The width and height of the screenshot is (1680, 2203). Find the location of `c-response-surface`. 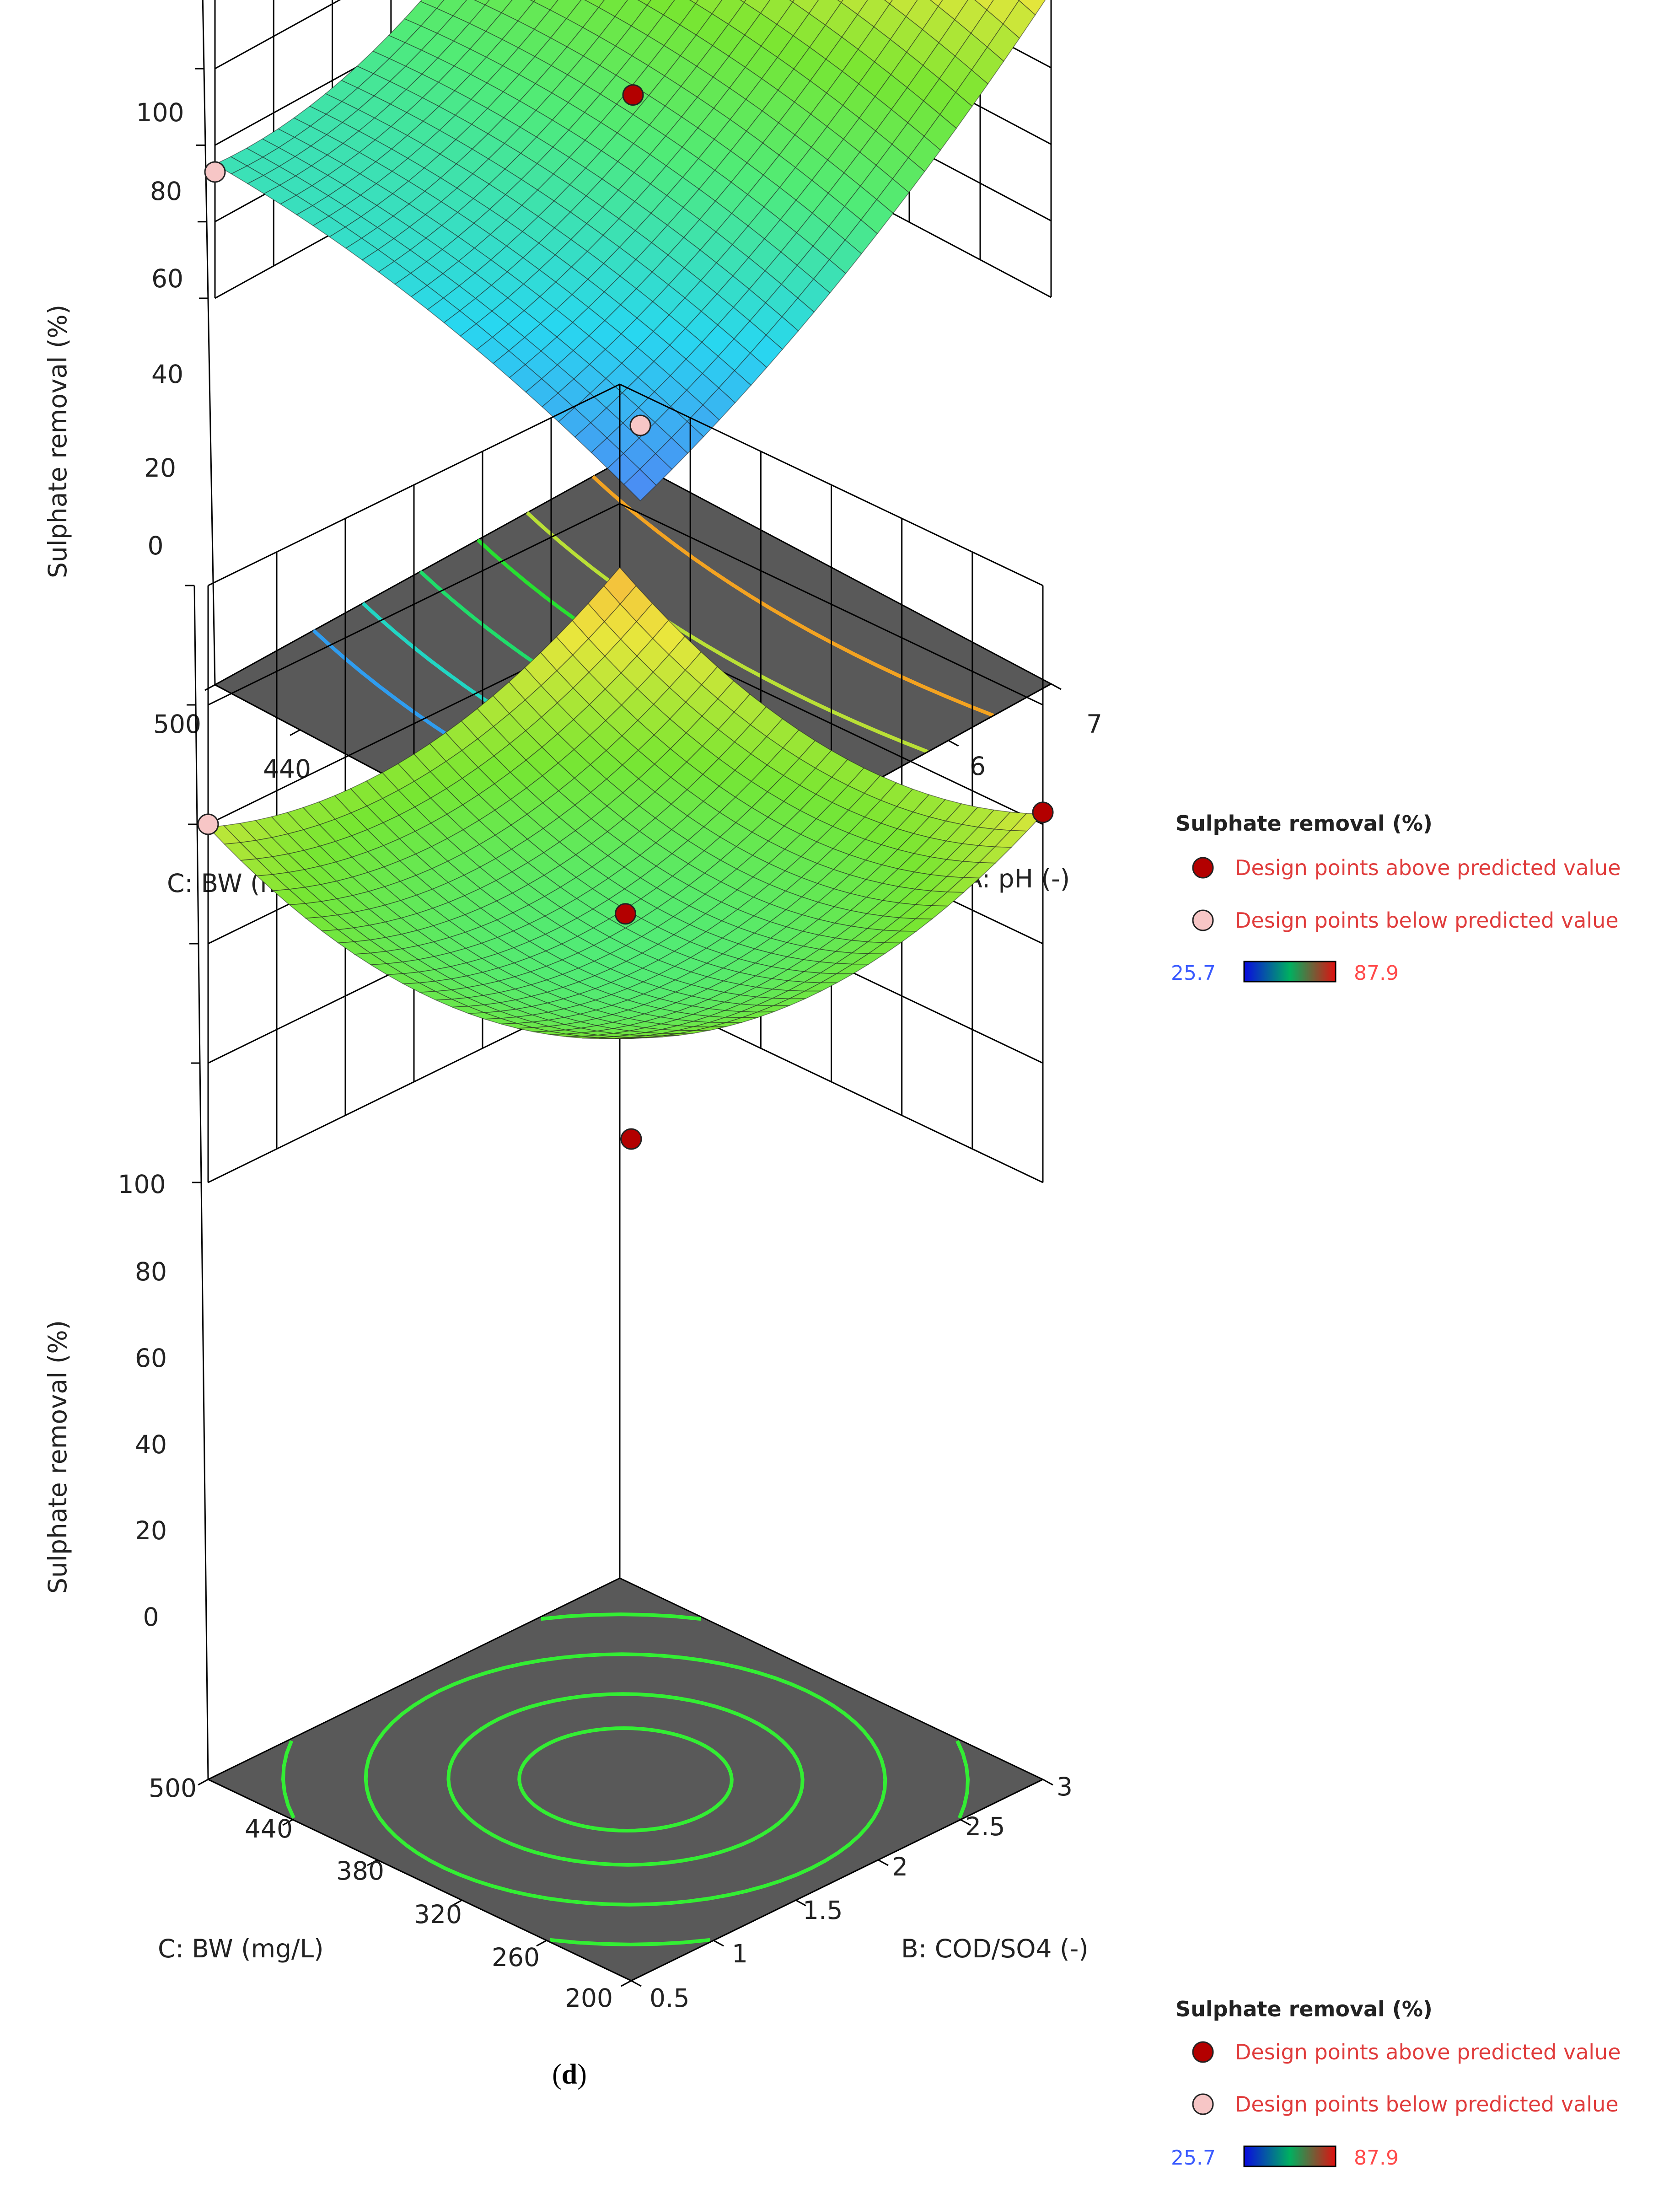

c-response-surface is located at coordinates (630, 250).